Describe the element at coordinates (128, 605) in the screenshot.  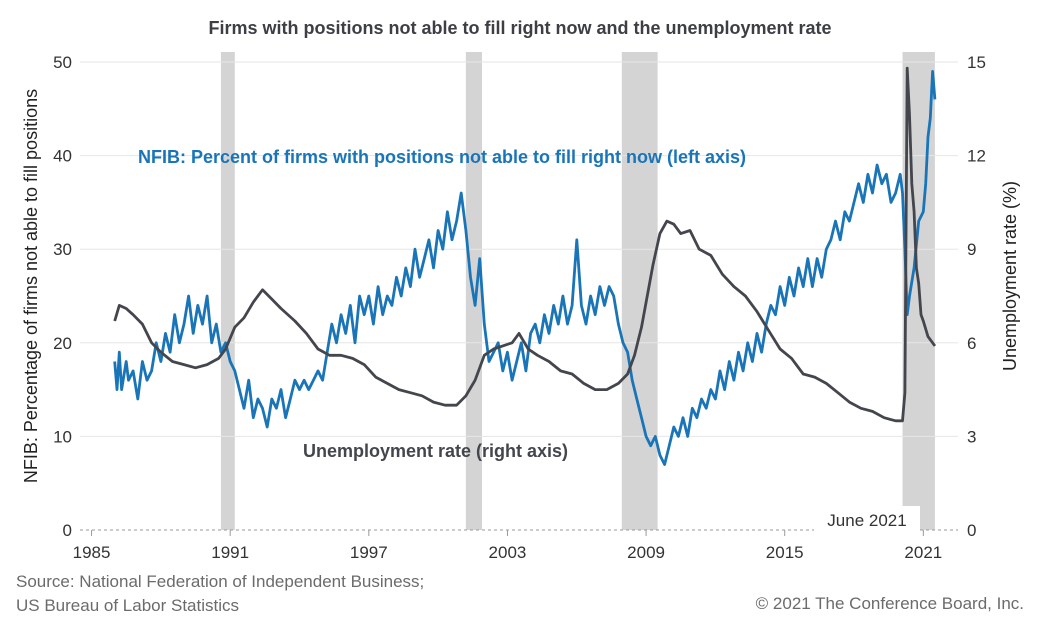
I see `source-line-2: US Bureau of Labor Statistics` at that location.